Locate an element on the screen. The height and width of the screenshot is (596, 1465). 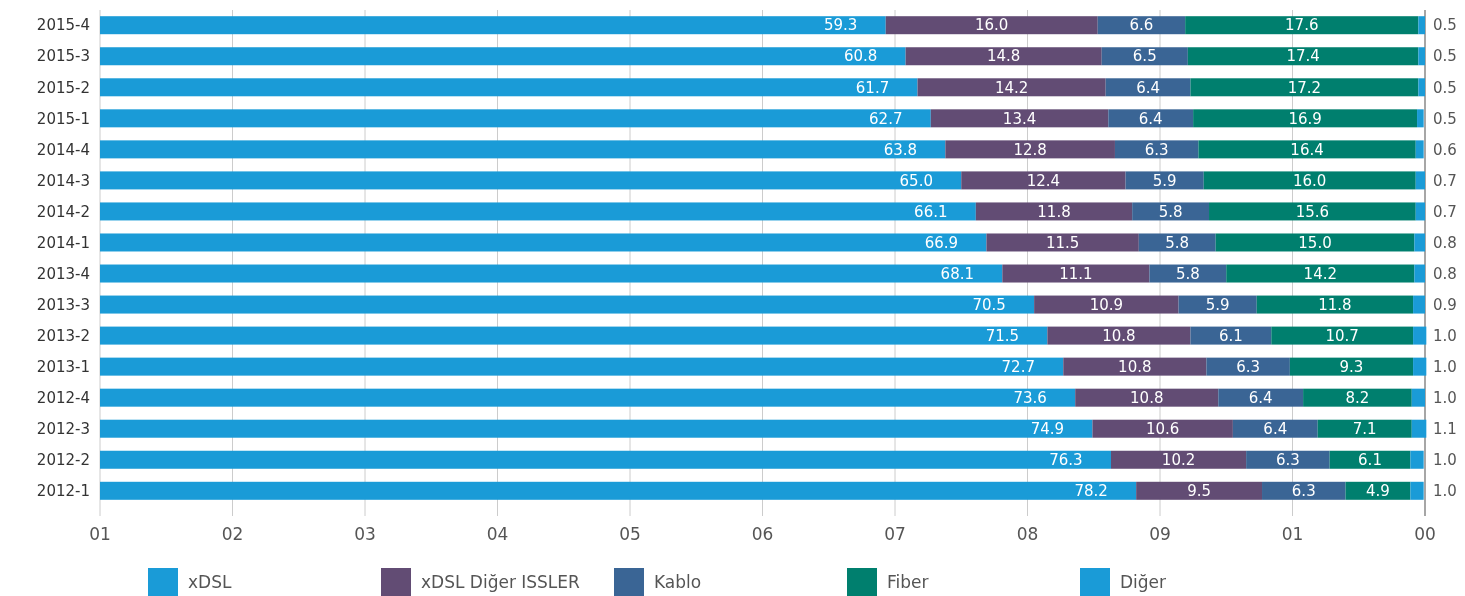
data-label: 17.2 is located at coordinates (1304, 87).